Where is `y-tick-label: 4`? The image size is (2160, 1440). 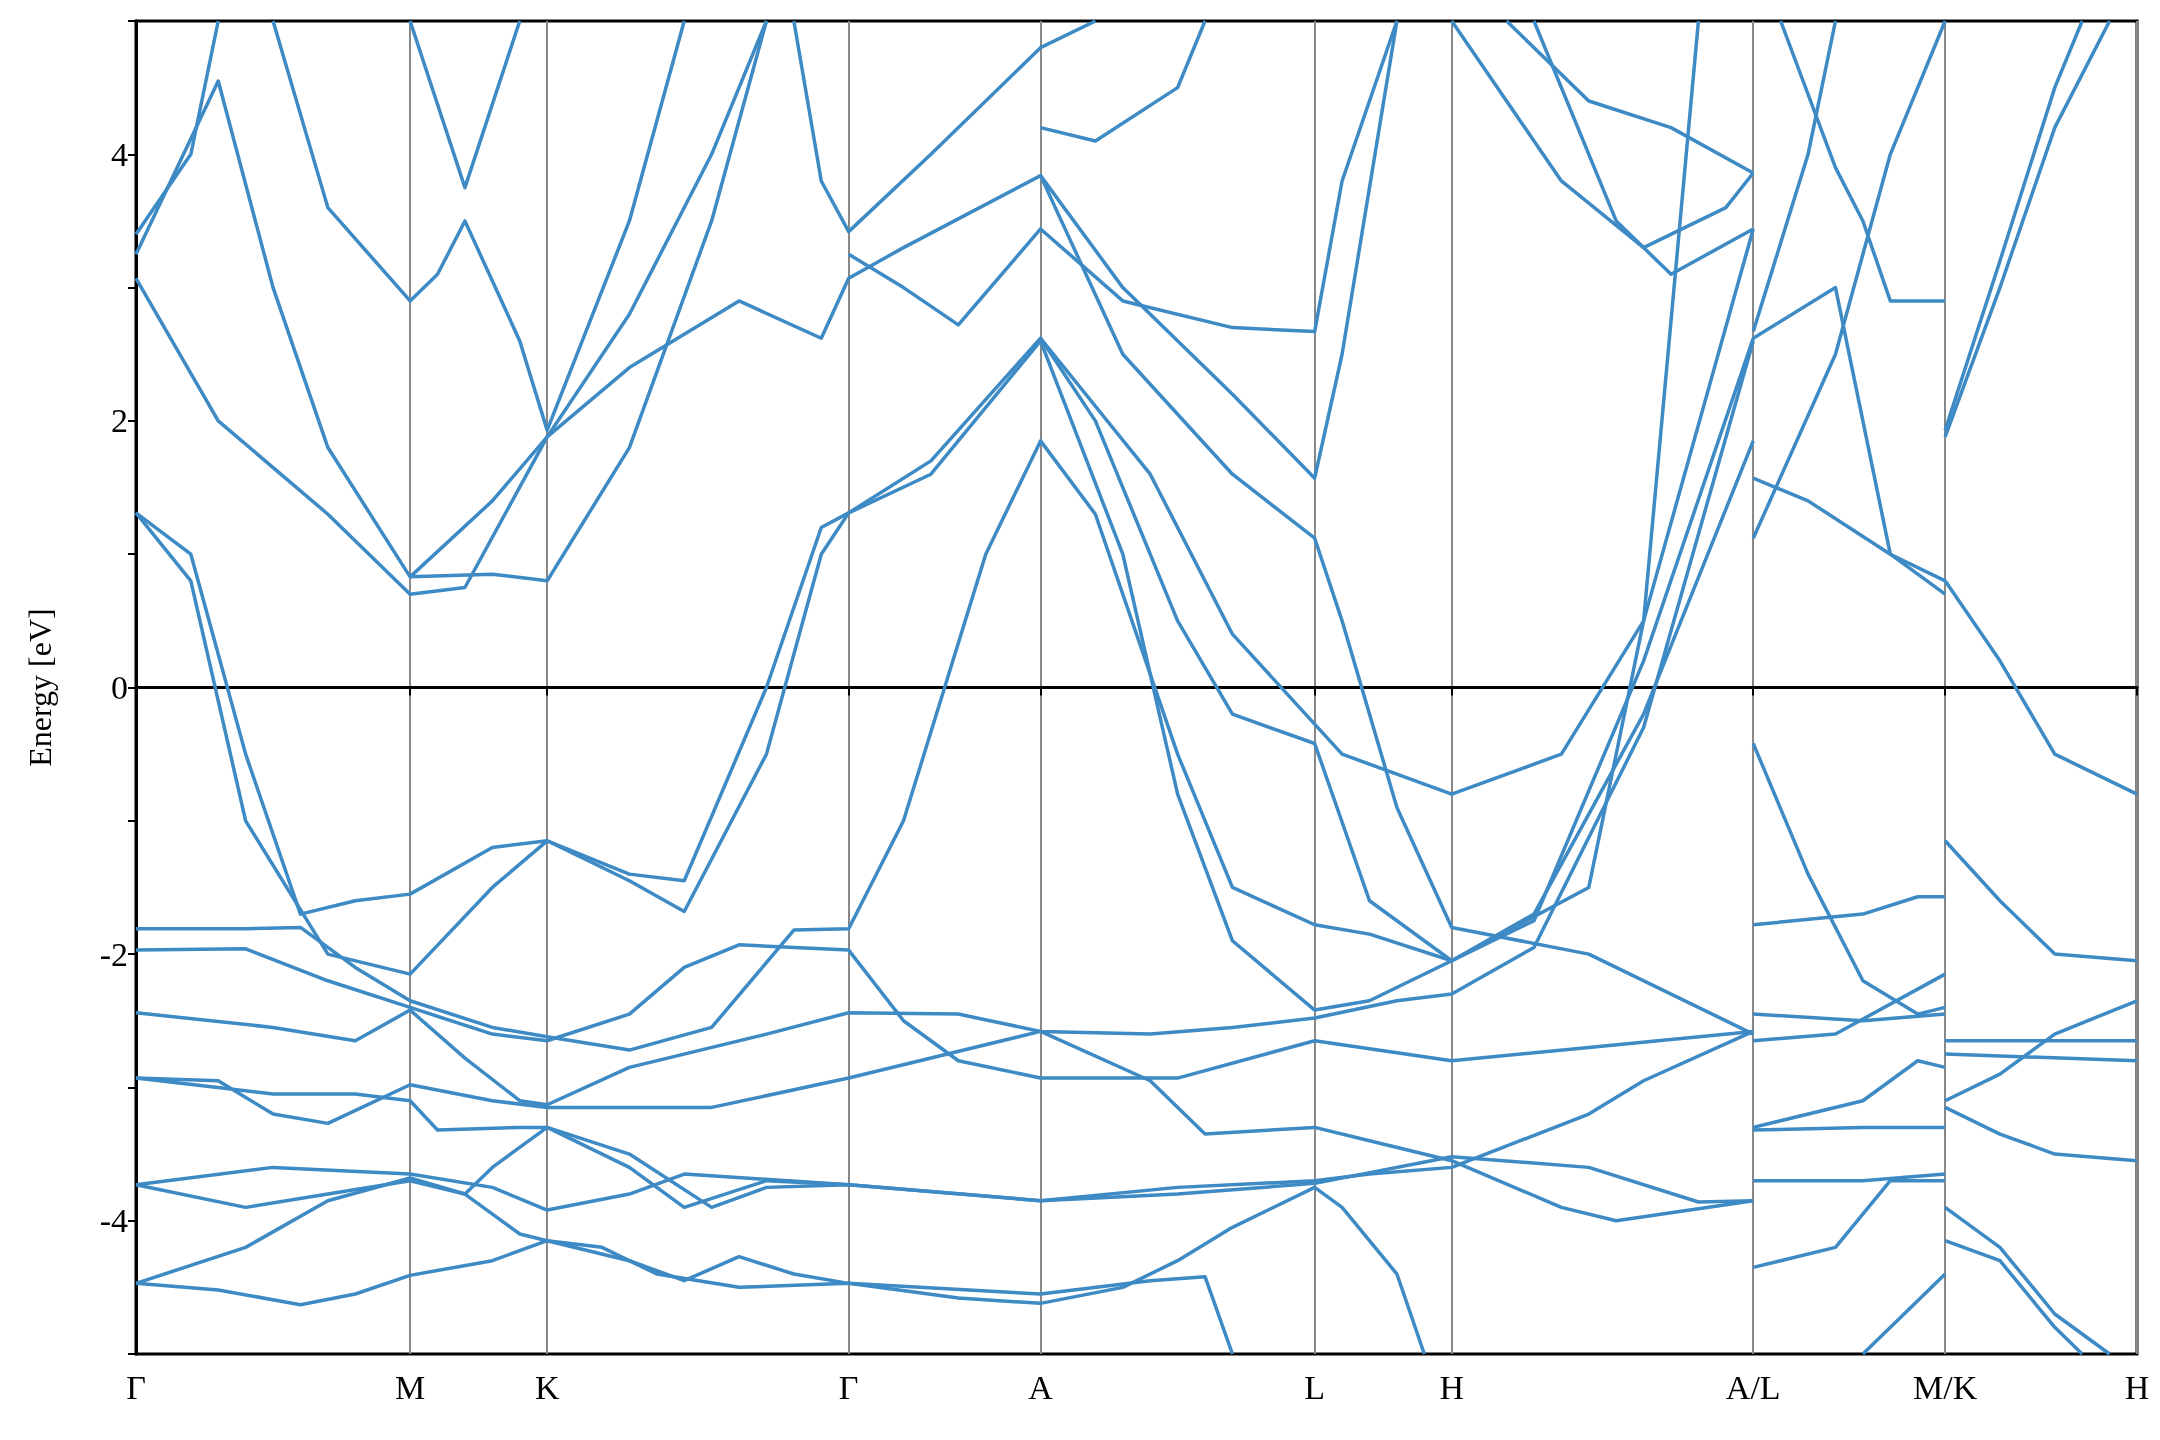 y-tick-label: 4 is located at coordinates (119, 154).